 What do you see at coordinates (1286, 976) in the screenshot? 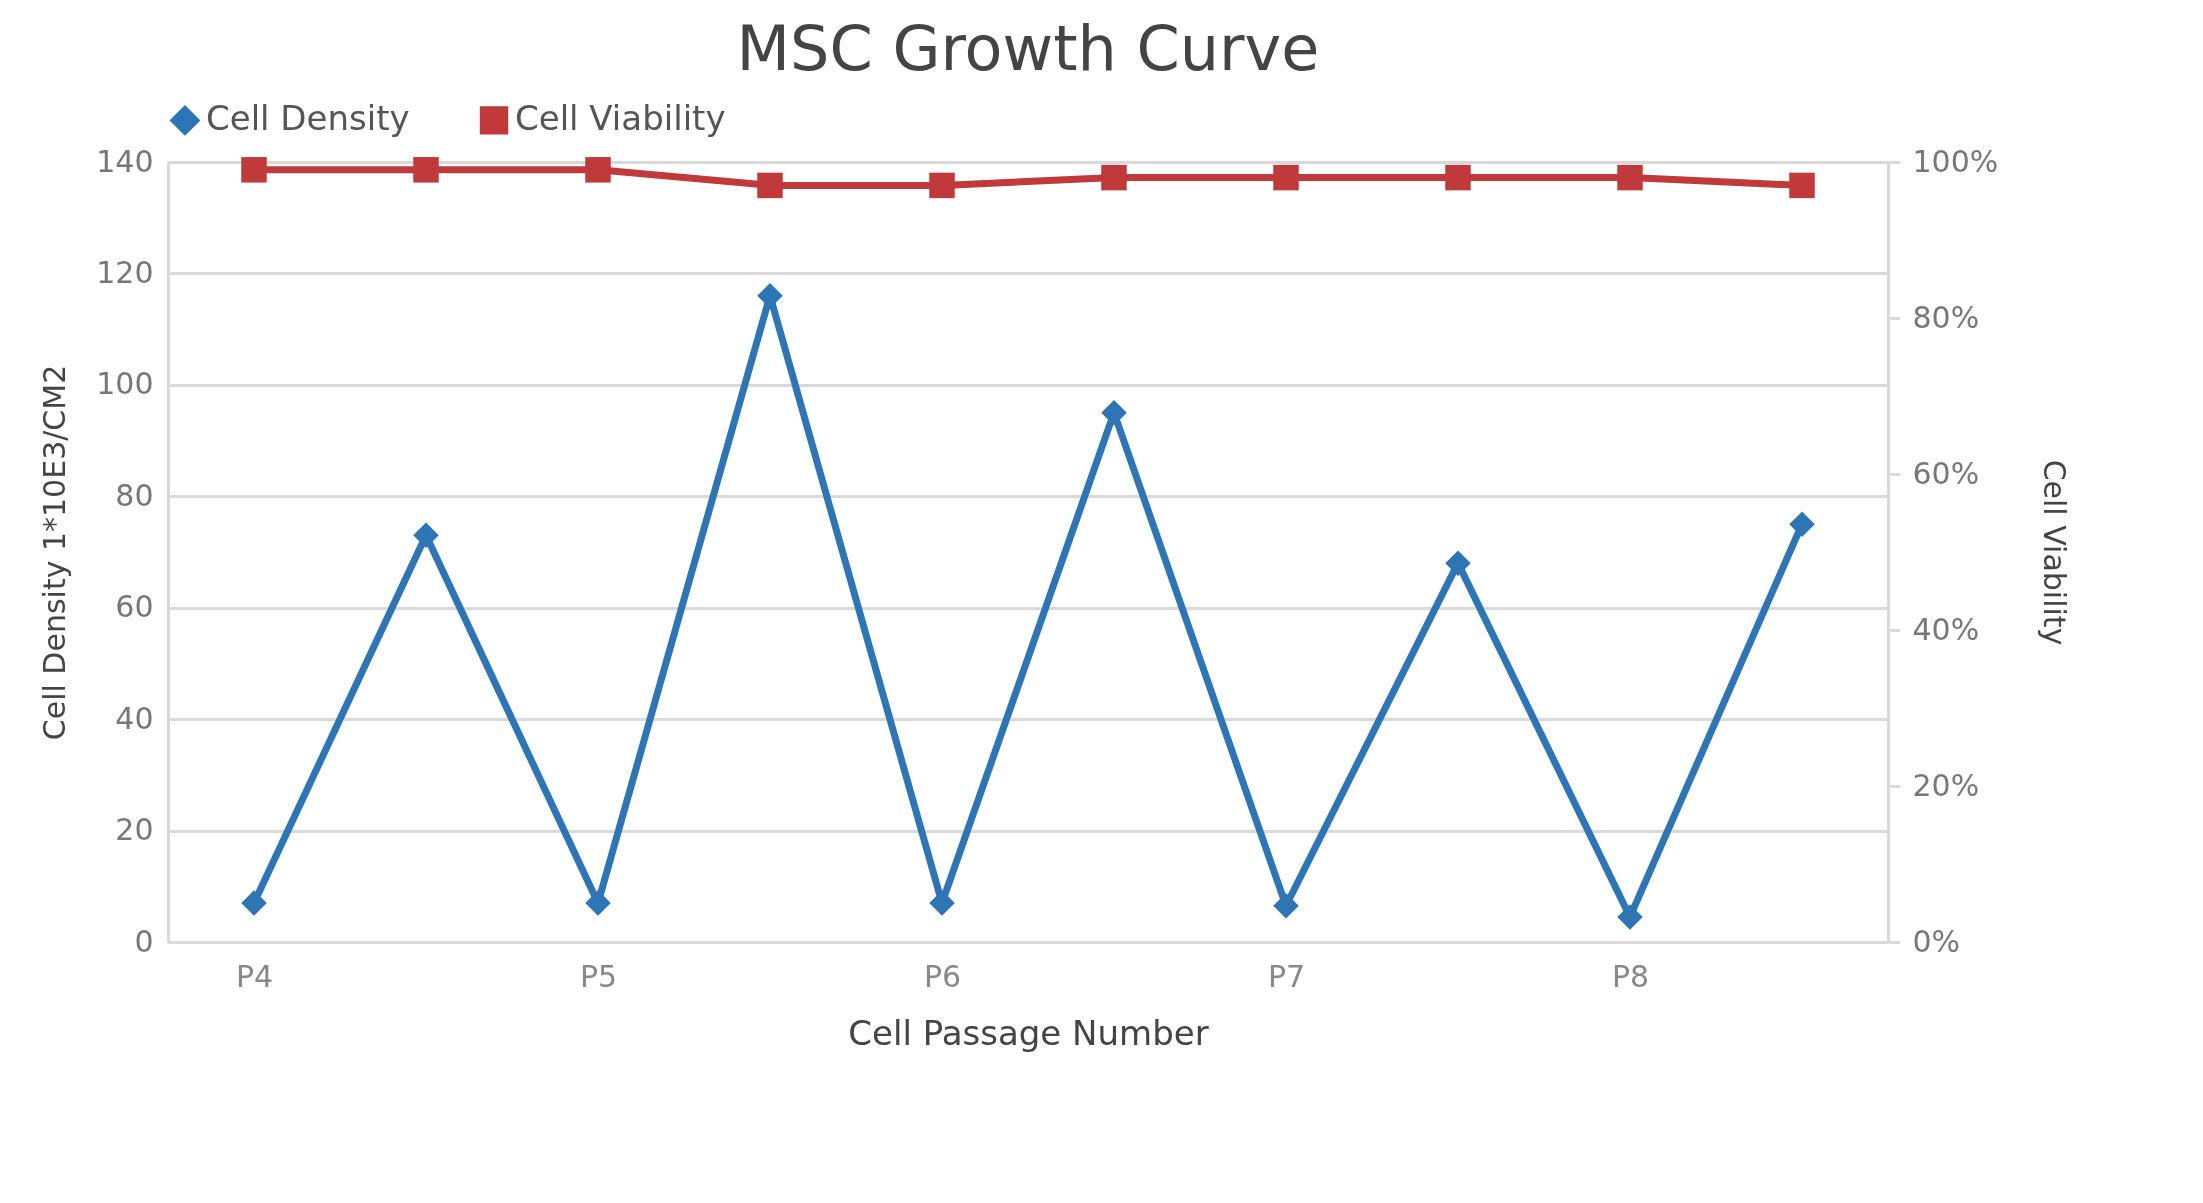
I see `x-tick-label: P7` at bounding box center [1286, 976].